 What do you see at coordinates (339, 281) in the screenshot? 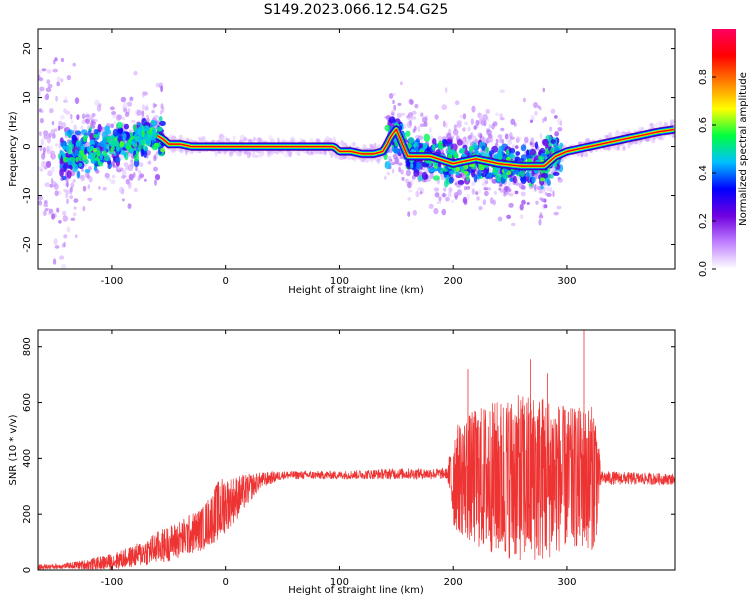
I see `spectrogram-x-tick-label: 100` at bounding box center [339, 281].